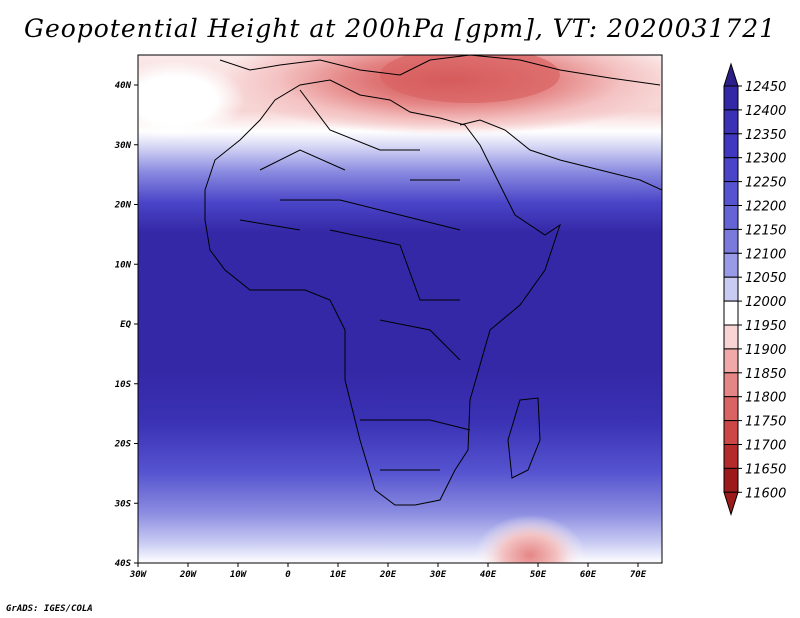 This screenshot has width=800, height=618. What do you see at coordinates (438, 575) in the screenshot?
I see `lon-tick-label: 30E` at bounding box center [438, 575].